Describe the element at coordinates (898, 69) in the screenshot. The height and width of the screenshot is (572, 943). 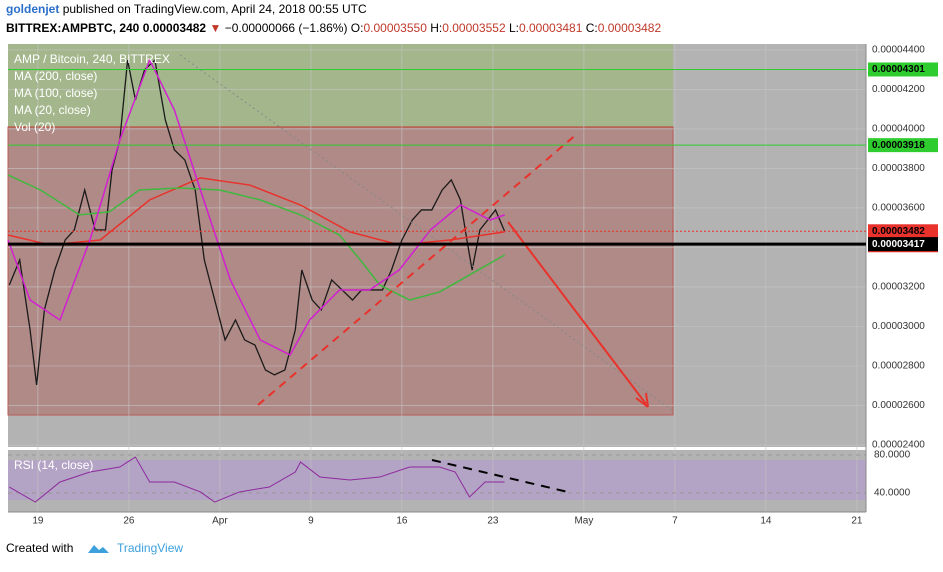
I see `level-label: 0.00004301` at that location.